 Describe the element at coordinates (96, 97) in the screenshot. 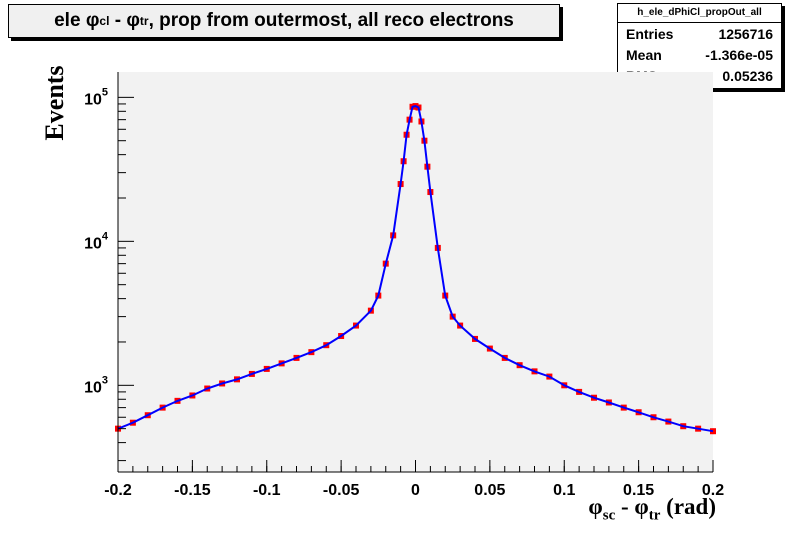

I see `y-tick-label: 10⁵` at that location.